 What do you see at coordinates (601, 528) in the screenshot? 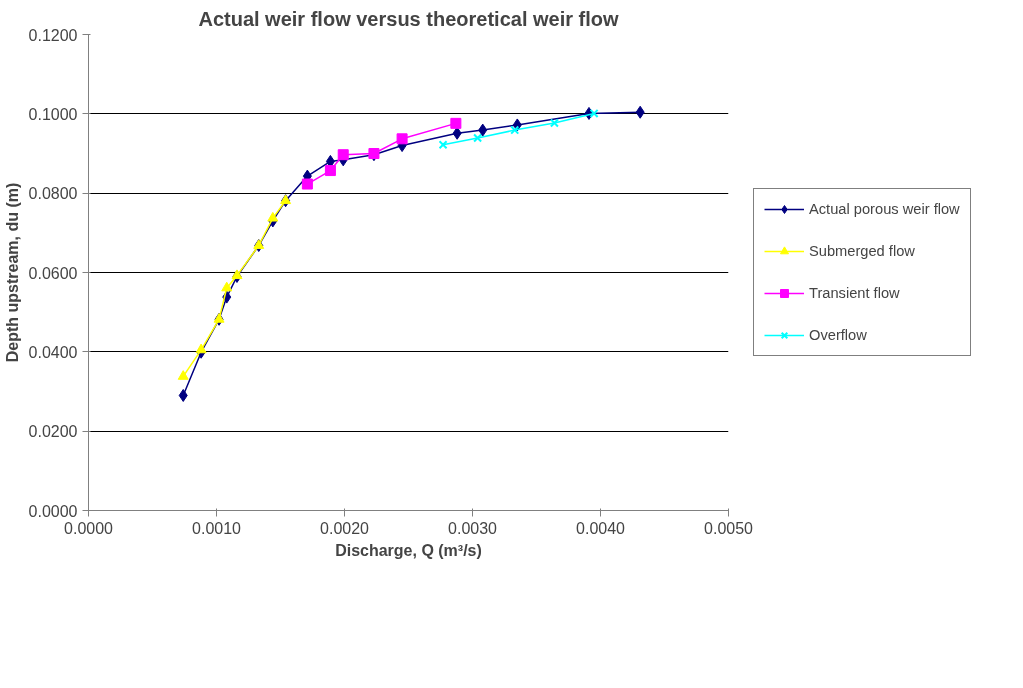
I see `x-tick-label: 0.0040` at bounding box center [601, 528].